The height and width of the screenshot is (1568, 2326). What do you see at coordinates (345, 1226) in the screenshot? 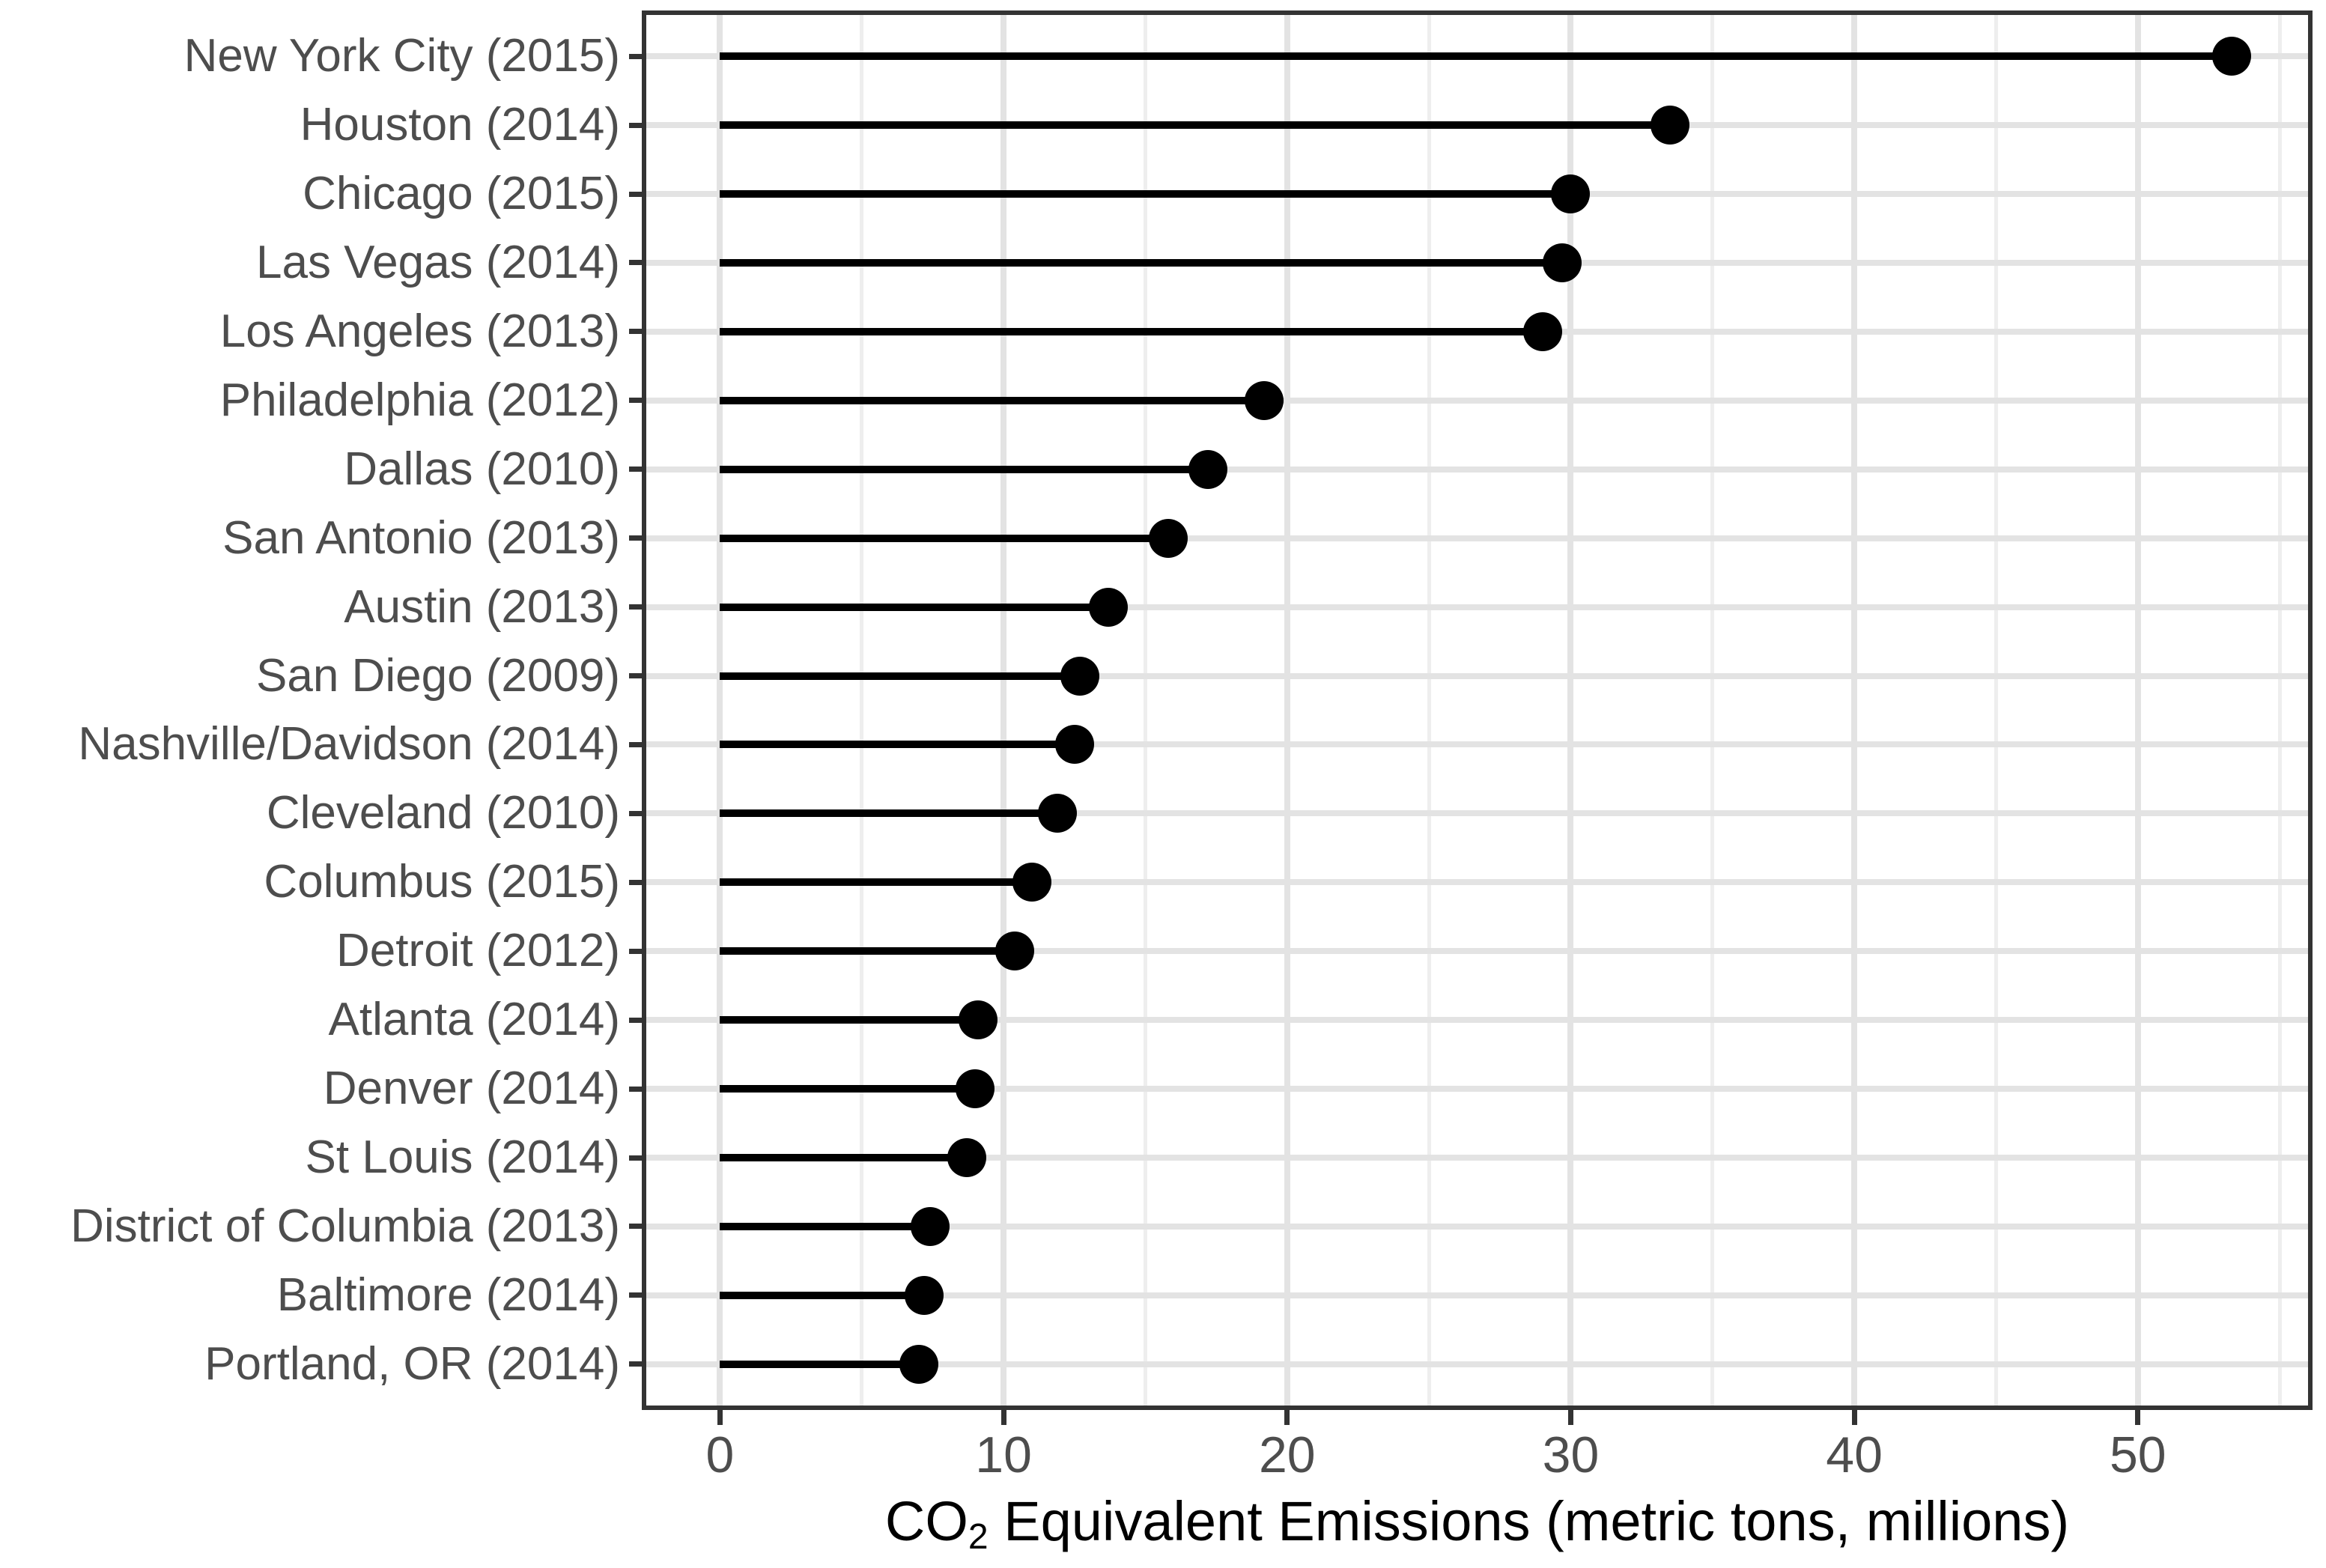
I see `y-axis-label: District of Columbia (2013)` at bounding box center [345, 1226].